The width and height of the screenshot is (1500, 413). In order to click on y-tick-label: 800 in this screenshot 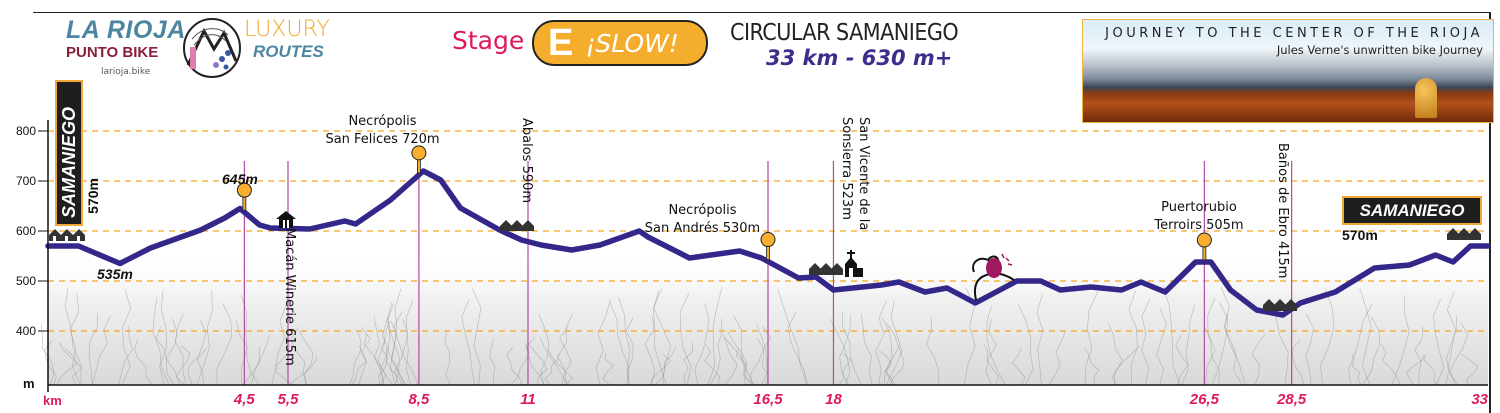, I will do `click(26, 131)`.